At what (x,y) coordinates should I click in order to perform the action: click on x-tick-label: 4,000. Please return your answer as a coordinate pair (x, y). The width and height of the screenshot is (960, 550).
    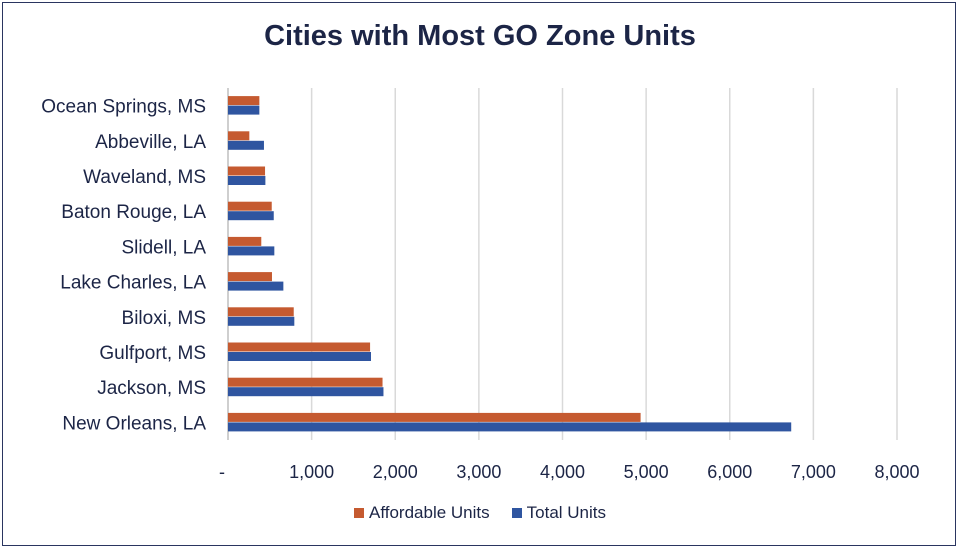
    Looking at the image, I should click on (562, 472).